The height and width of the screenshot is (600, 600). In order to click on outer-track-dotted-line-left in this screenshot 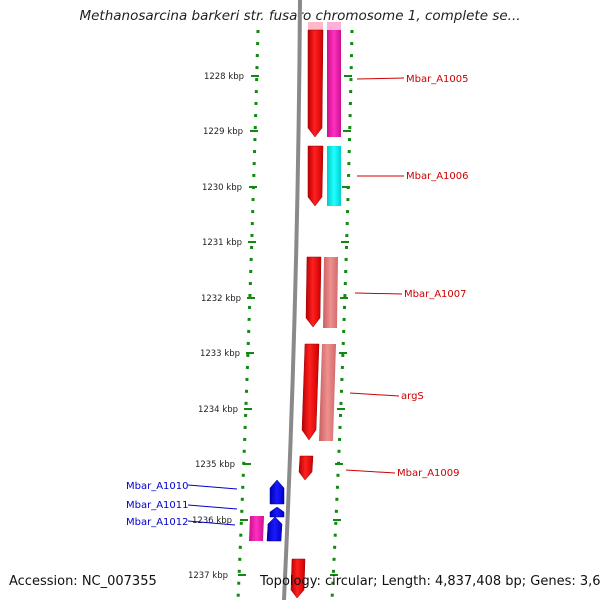, I will do `click(248, 314)`.